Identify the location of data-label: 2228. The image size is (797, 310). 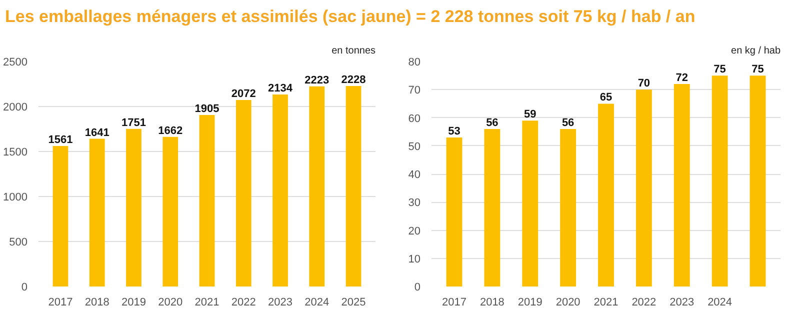
(353, 80).